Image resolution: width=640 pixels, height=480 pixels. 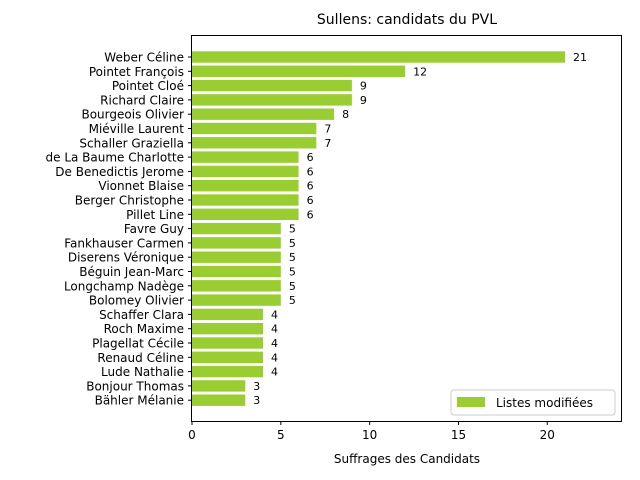 What do you see at coordinates (154, 229) in the screenshot?
I see `y-tick-label: Favre Guy` at bounding box center [154, 229].